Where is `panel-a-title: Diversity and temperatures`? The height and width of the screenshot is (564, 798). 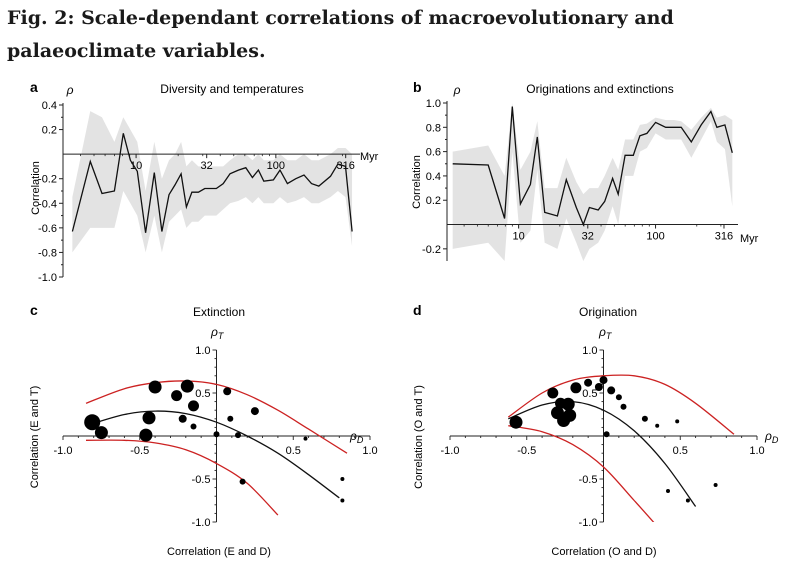 panel-a-title: Diversity and temperatures is located at coordinates (231, 89).